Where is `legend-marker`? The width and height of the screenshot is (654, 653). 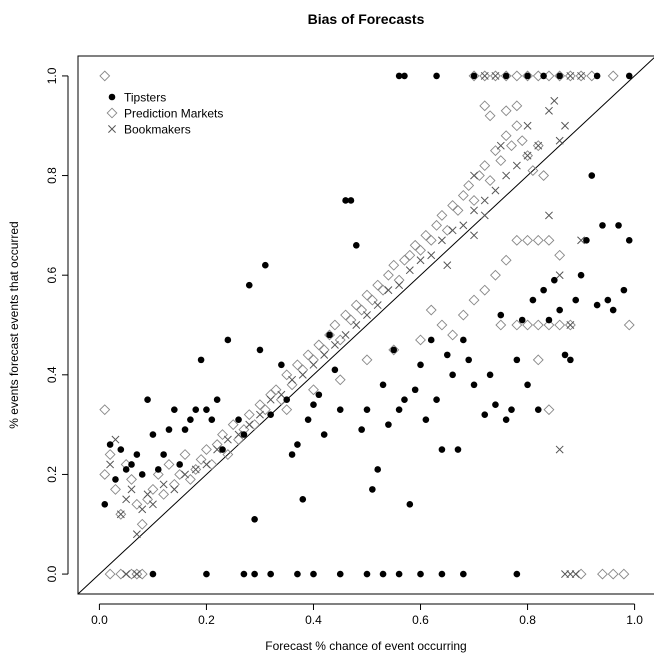 legend-marker is located at coordinates (112, 97).